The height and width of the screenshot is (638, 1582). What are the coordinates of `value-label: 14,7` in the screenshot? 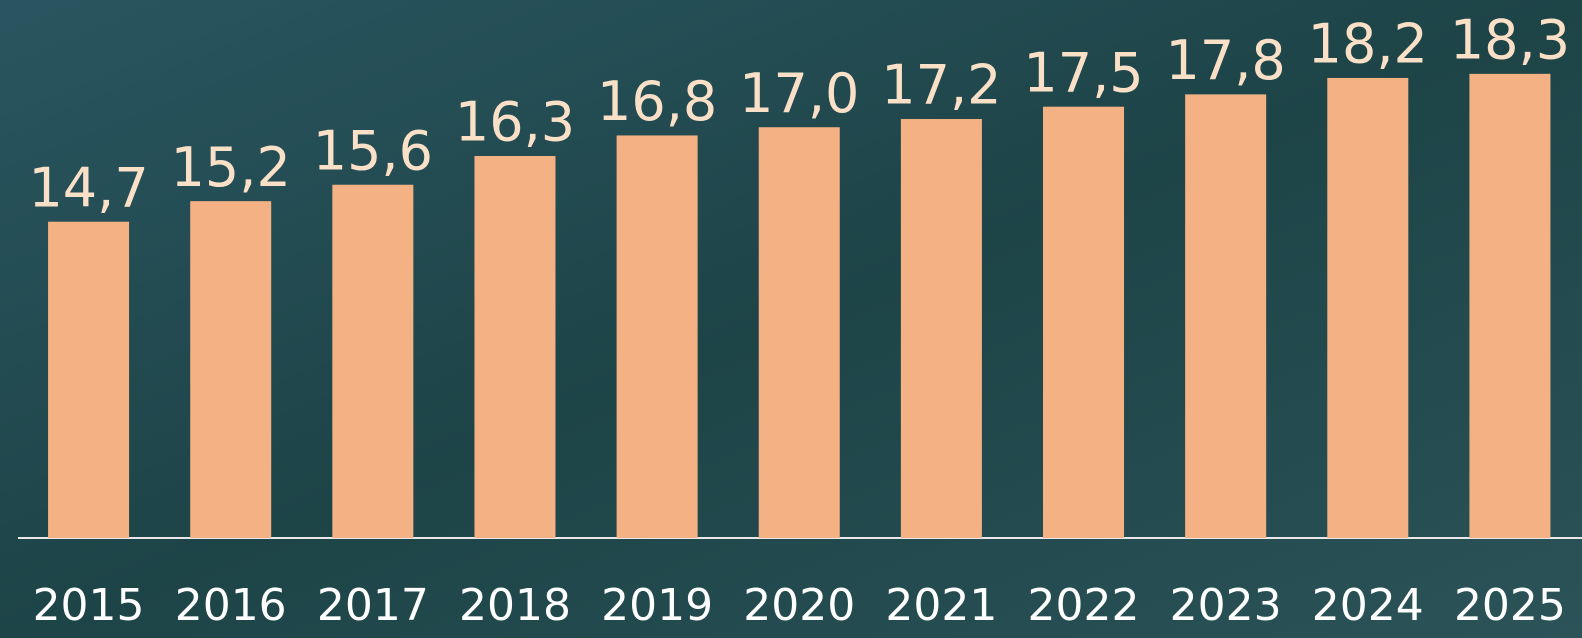 It's located at (88, 187).